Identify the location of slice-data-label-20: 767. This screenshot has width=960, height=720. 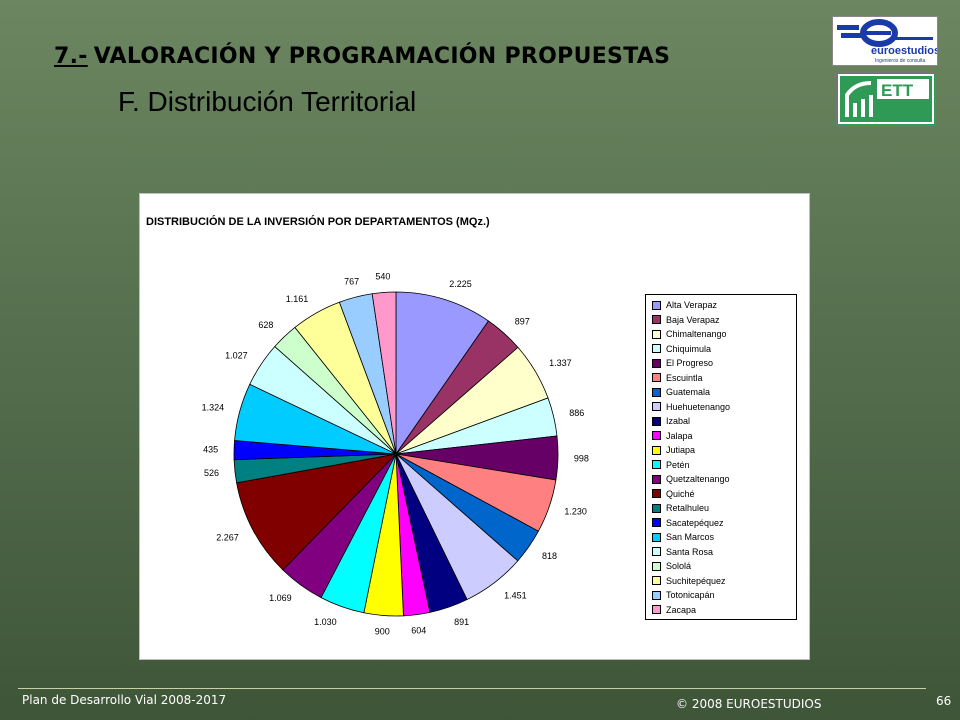
(351, 282).